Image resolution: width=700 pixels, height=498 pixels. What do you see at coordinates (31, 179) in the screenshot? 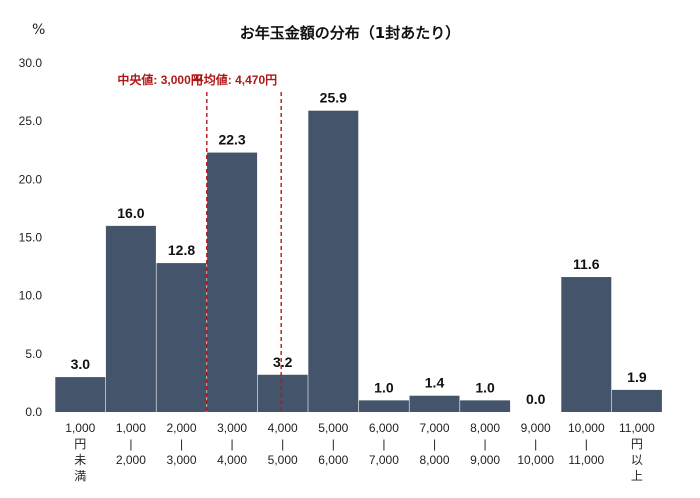
I see `y-tick-label: 20.0` at bounding box center [31, 179].